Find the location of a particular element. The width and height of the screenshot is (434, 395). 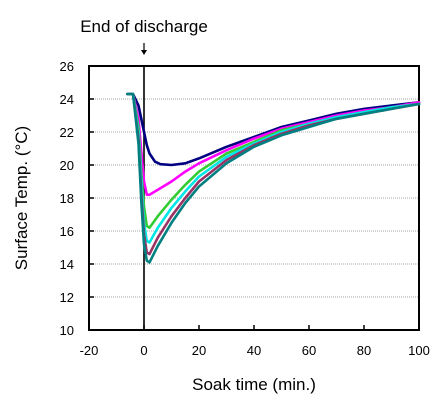

x-tick-label: 20 is located at coordinates (199, 350).